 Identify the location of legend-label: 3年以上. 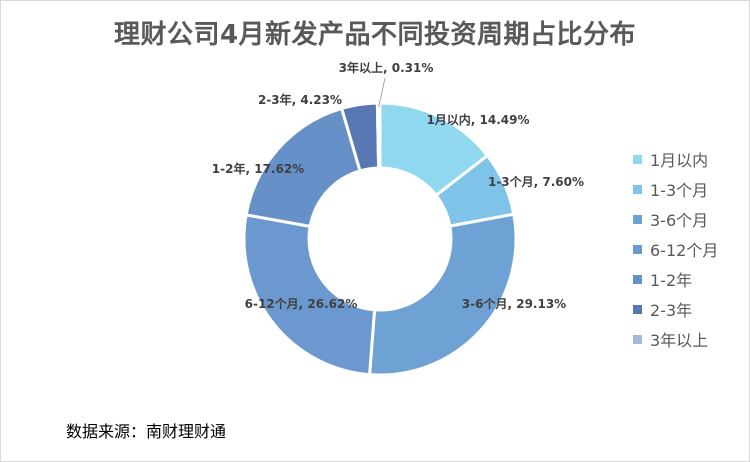
(679, 340).